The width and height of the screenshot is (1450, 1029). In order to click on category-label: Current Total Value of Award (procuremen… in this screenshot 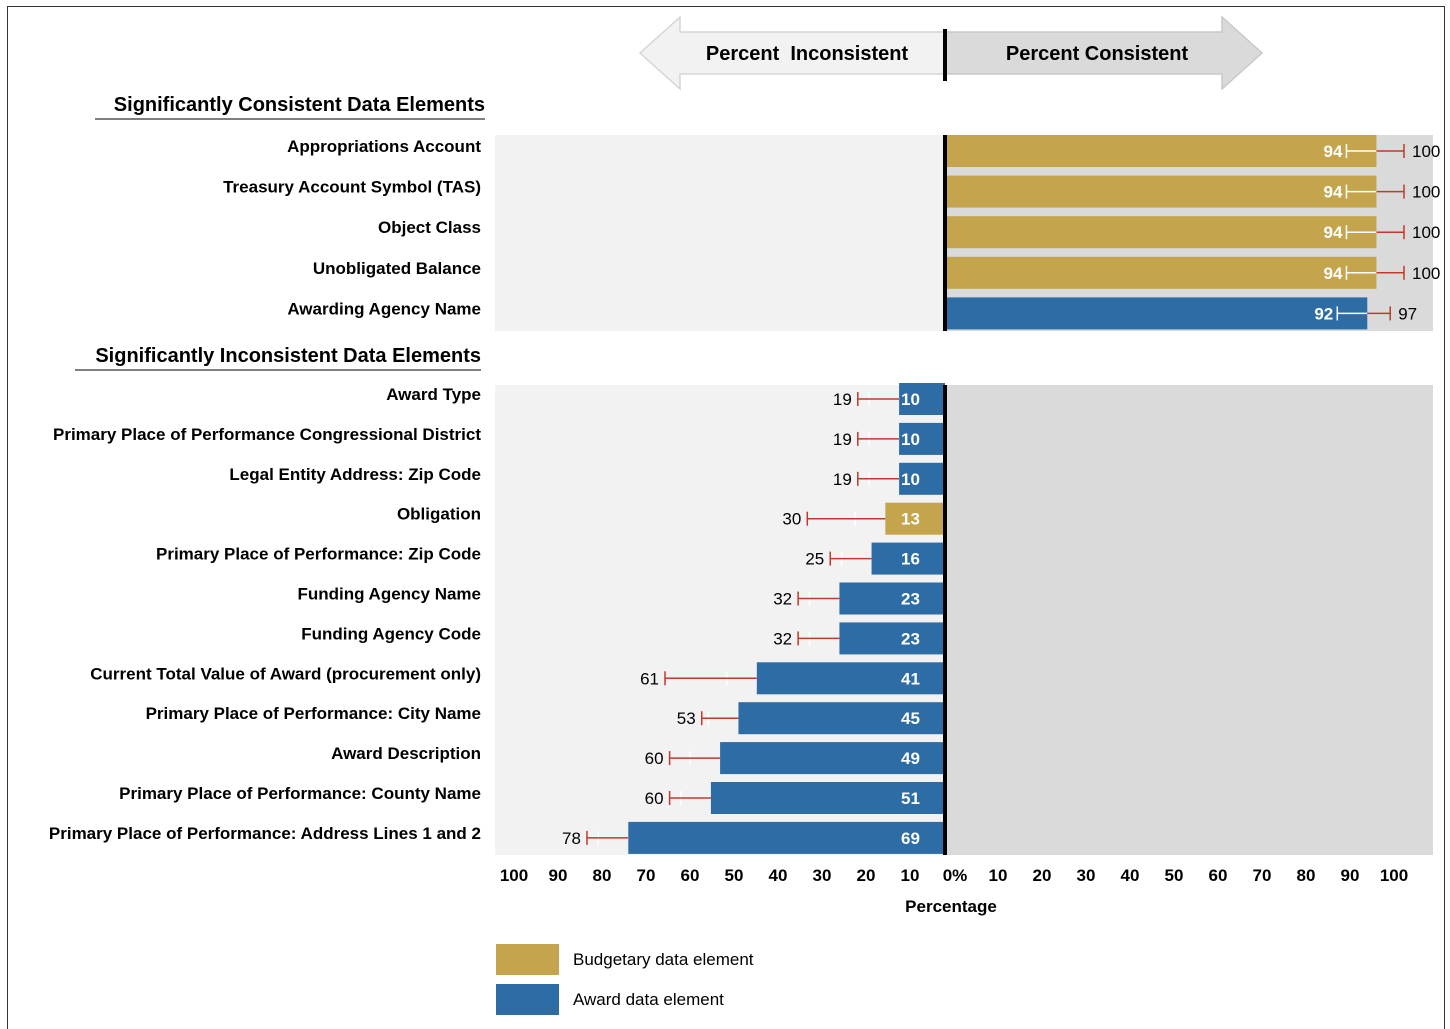, I will do `click(285, 673)`.